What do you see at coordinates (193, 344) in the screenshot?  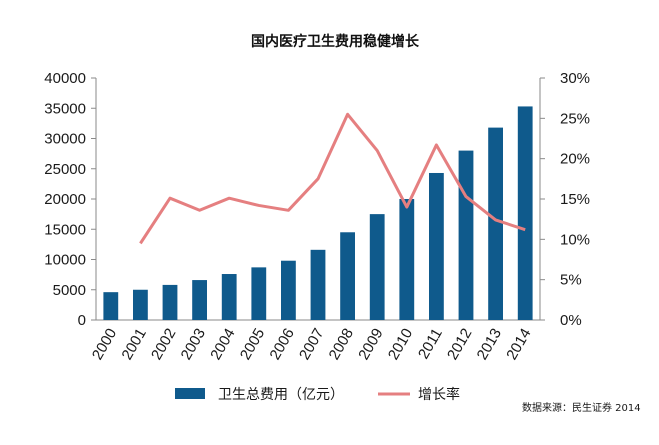 I see `x-tick-label: 2003` at bounding box center [193, 344].